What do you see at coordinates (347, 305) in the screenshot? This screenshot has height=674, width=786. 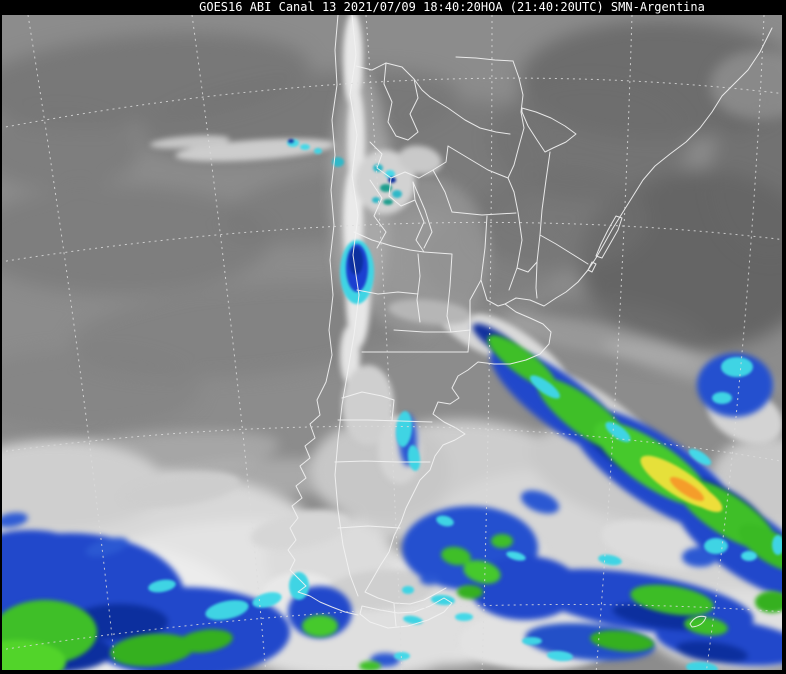 I see `andes-border` at bounding box center [347, 305].